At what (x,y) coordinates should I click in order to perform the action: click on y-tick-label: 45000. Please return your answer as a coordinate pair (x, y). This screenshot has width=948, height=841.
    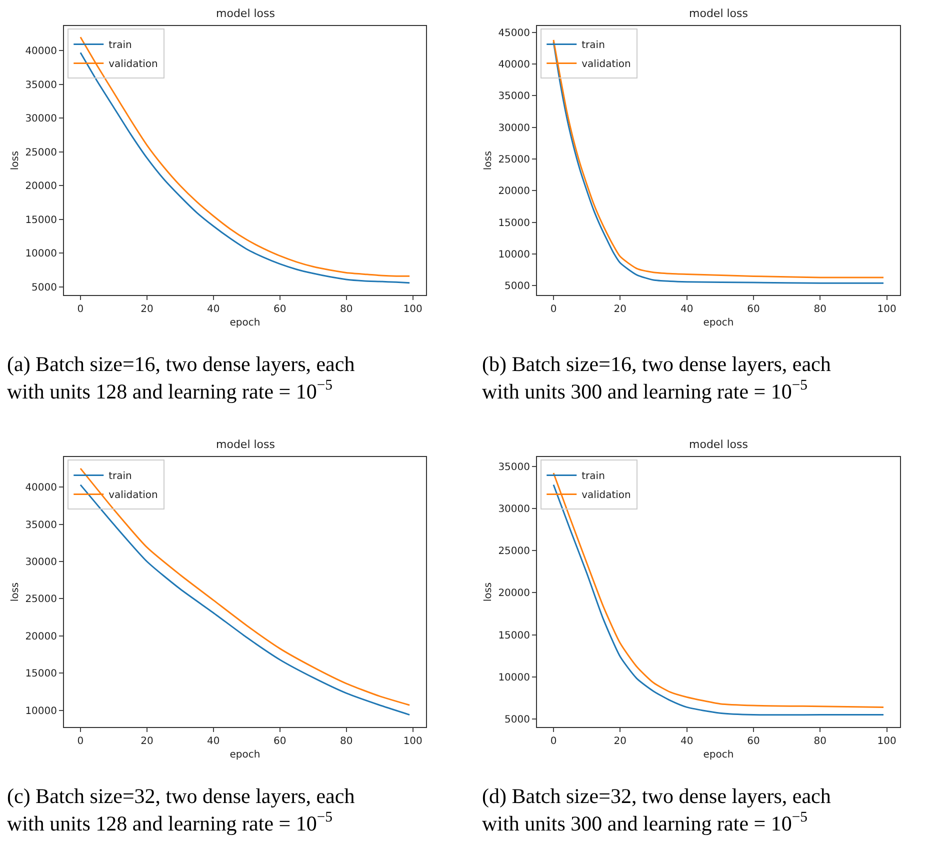
    Looking at the image, I should click on (514, 33).